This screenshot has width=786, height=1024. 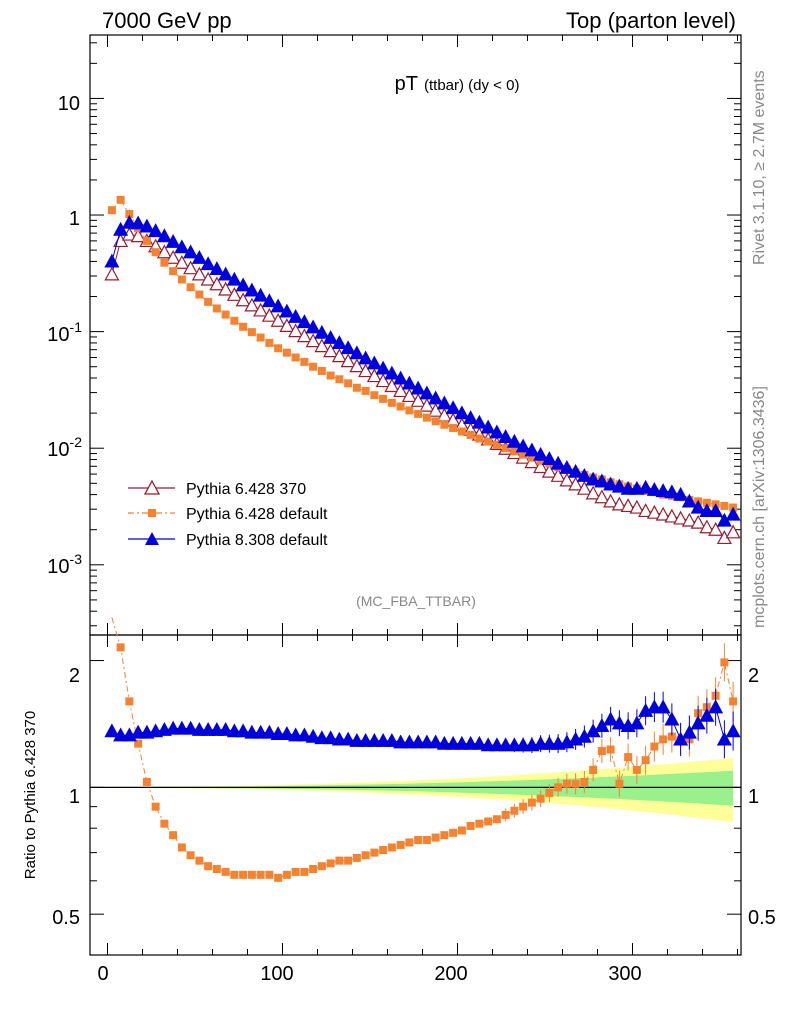 What do you see at coordinates (74, 797) in the screenshot?
I see `ratio-y-tick-label: 1` at bounding box center [74, 797].